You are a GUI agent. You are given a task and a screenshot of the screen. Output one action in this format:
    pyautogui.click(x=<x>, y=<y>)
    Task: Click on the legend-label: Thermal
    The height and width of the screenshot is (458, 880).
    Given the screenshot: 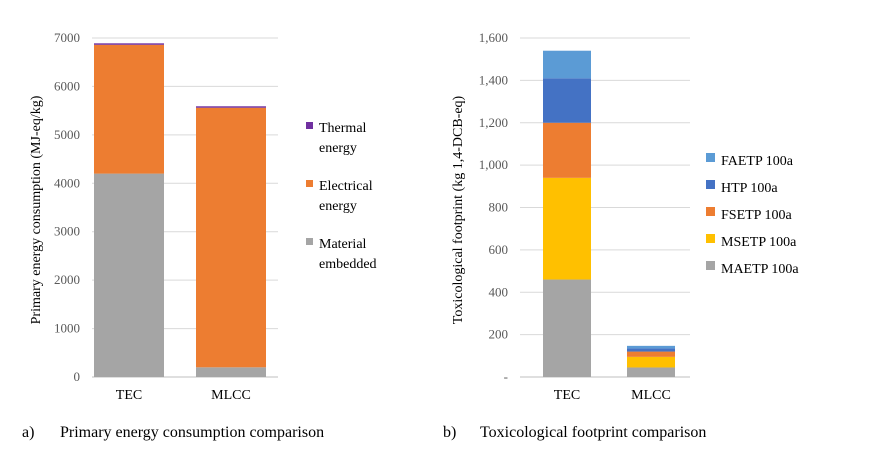 What is the action you would take?
    pyautogui.click(x=343, y=128)
    